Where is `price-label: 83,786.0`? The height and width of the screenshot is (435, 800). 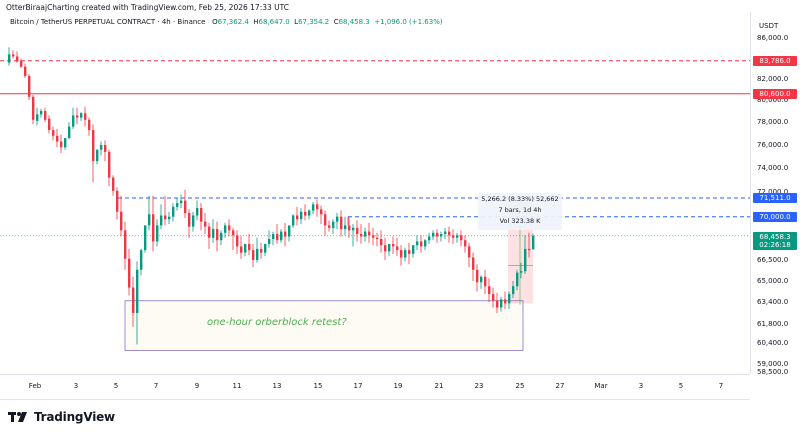
price-label: 83,786.0 is located at coordinates (775, 60).